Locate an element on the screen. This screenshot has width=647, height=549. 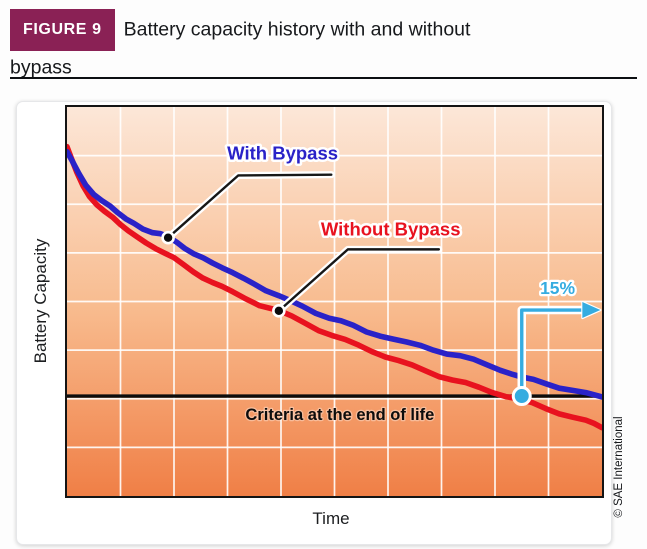
x-axis-label: Time is located at coordinates (331, 518).